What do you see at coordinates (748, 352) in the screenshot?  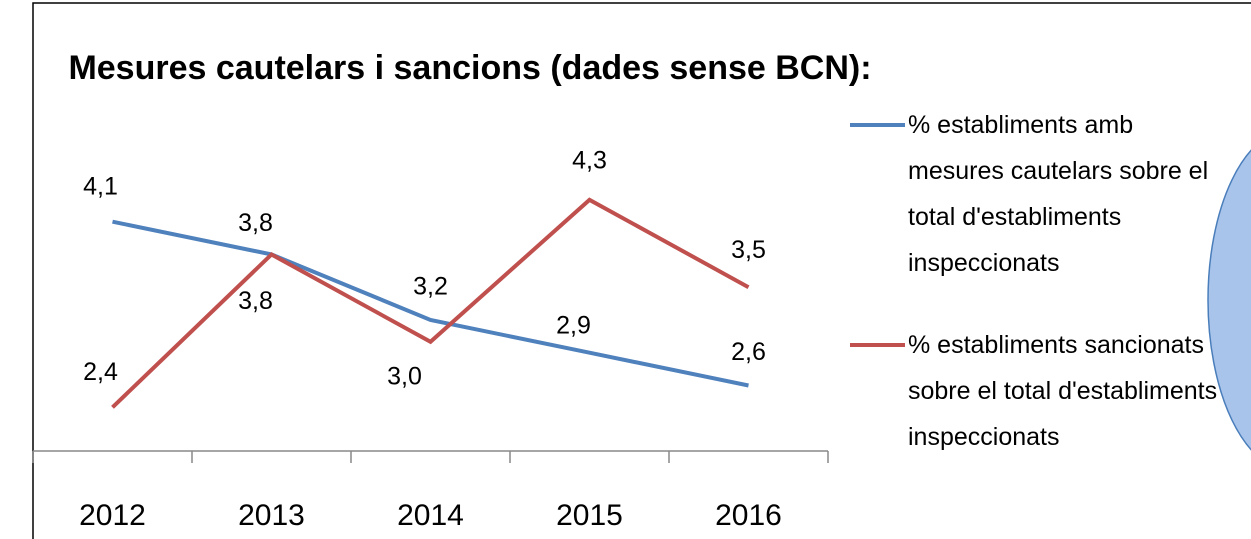 I see `data-label: 2,6` at bounding box center [748, 352].